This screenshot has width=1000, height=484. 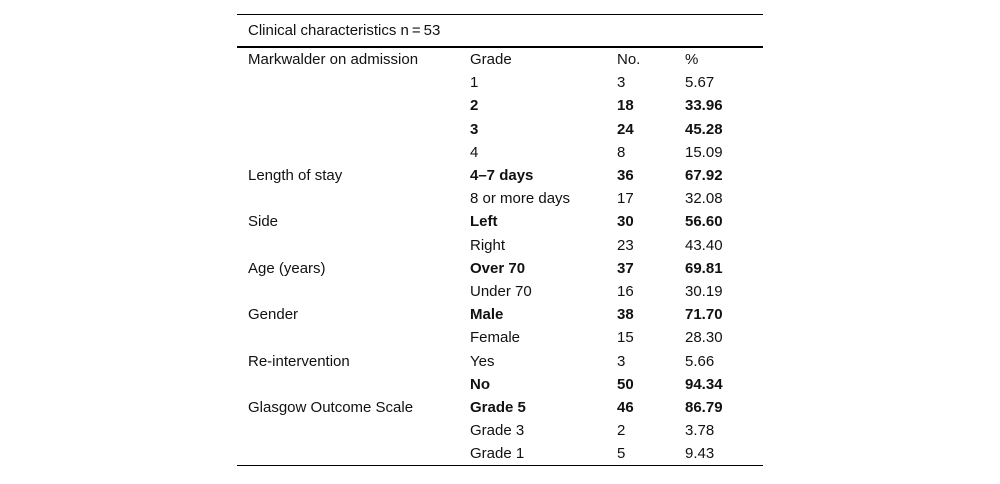 I want to click on count-cell: 2, so click(x=621, y=431).